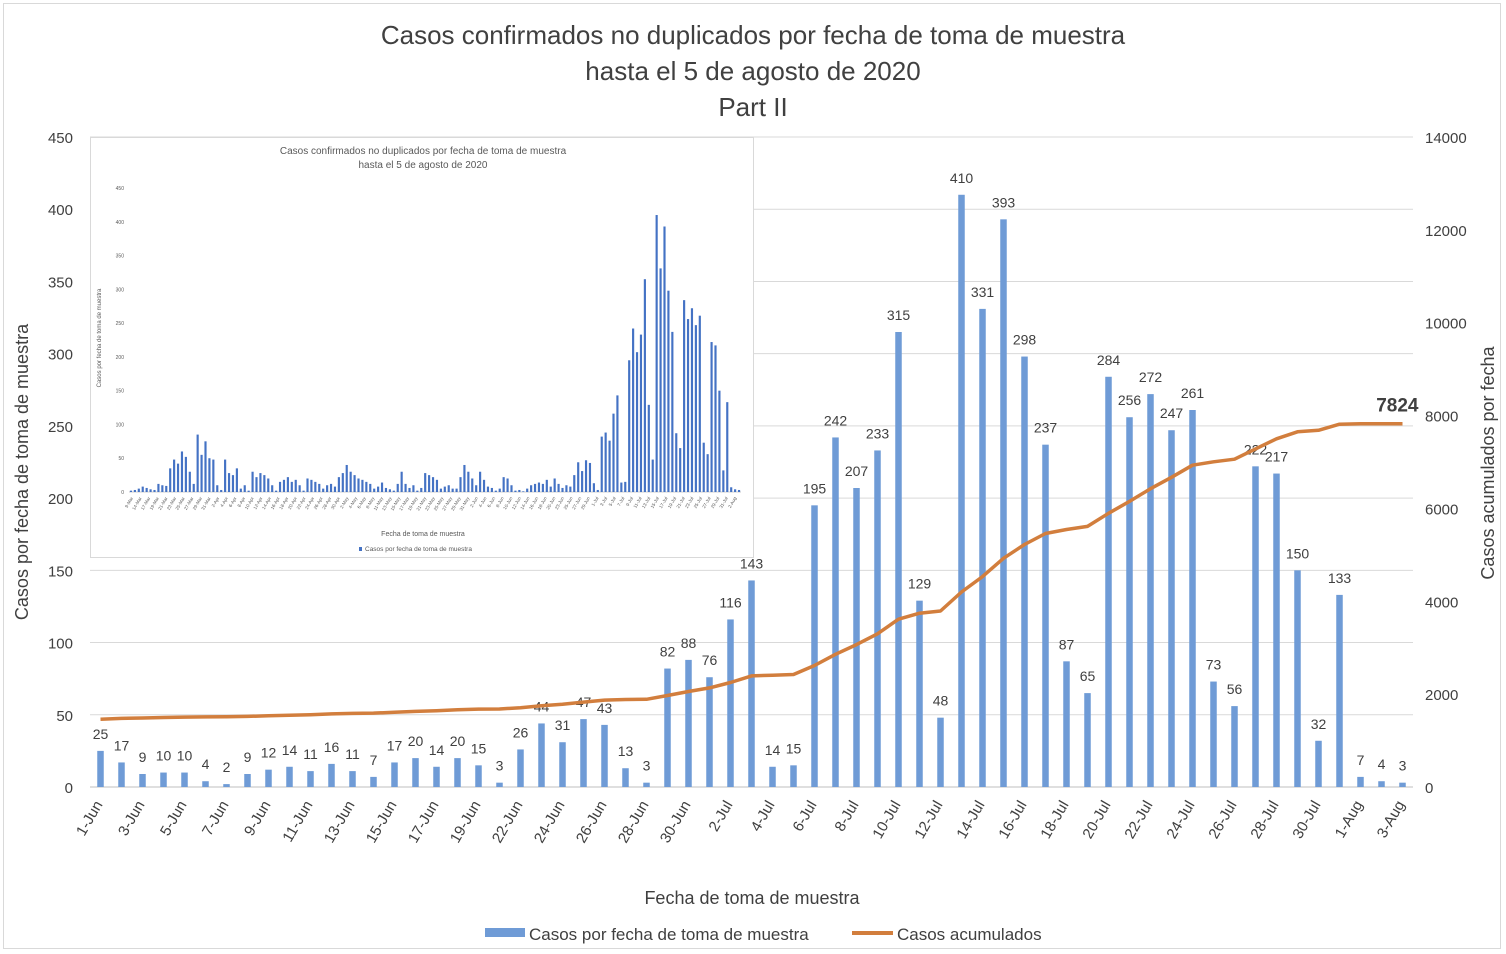 Image resolution: width=1506 pixels, height=954 pixels. What do you see at coordinates (1046, 428) in the screenshot?
I see `bar-data-label: 237` at bounding box center [1046, 428].